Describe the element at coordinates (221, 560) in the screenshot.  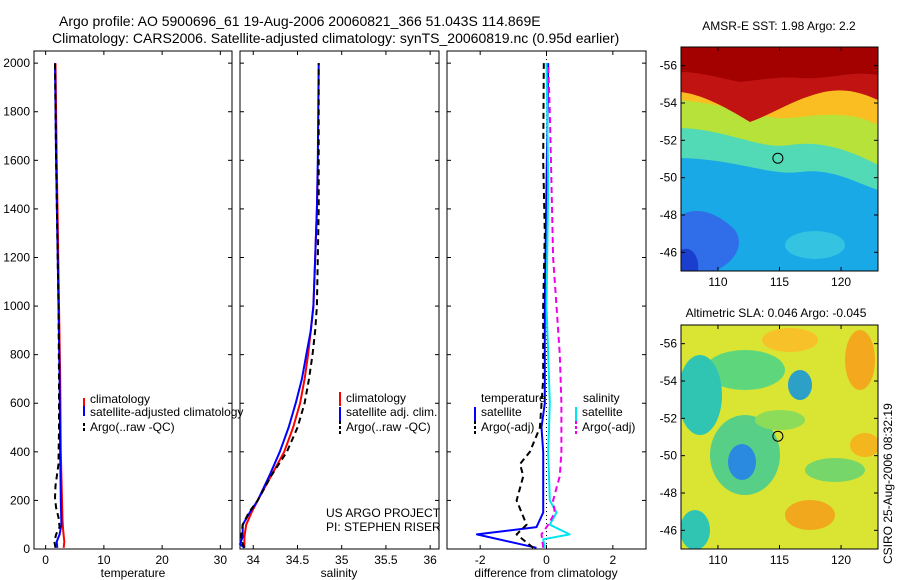
I see `x-tick-label: 30` at that location.